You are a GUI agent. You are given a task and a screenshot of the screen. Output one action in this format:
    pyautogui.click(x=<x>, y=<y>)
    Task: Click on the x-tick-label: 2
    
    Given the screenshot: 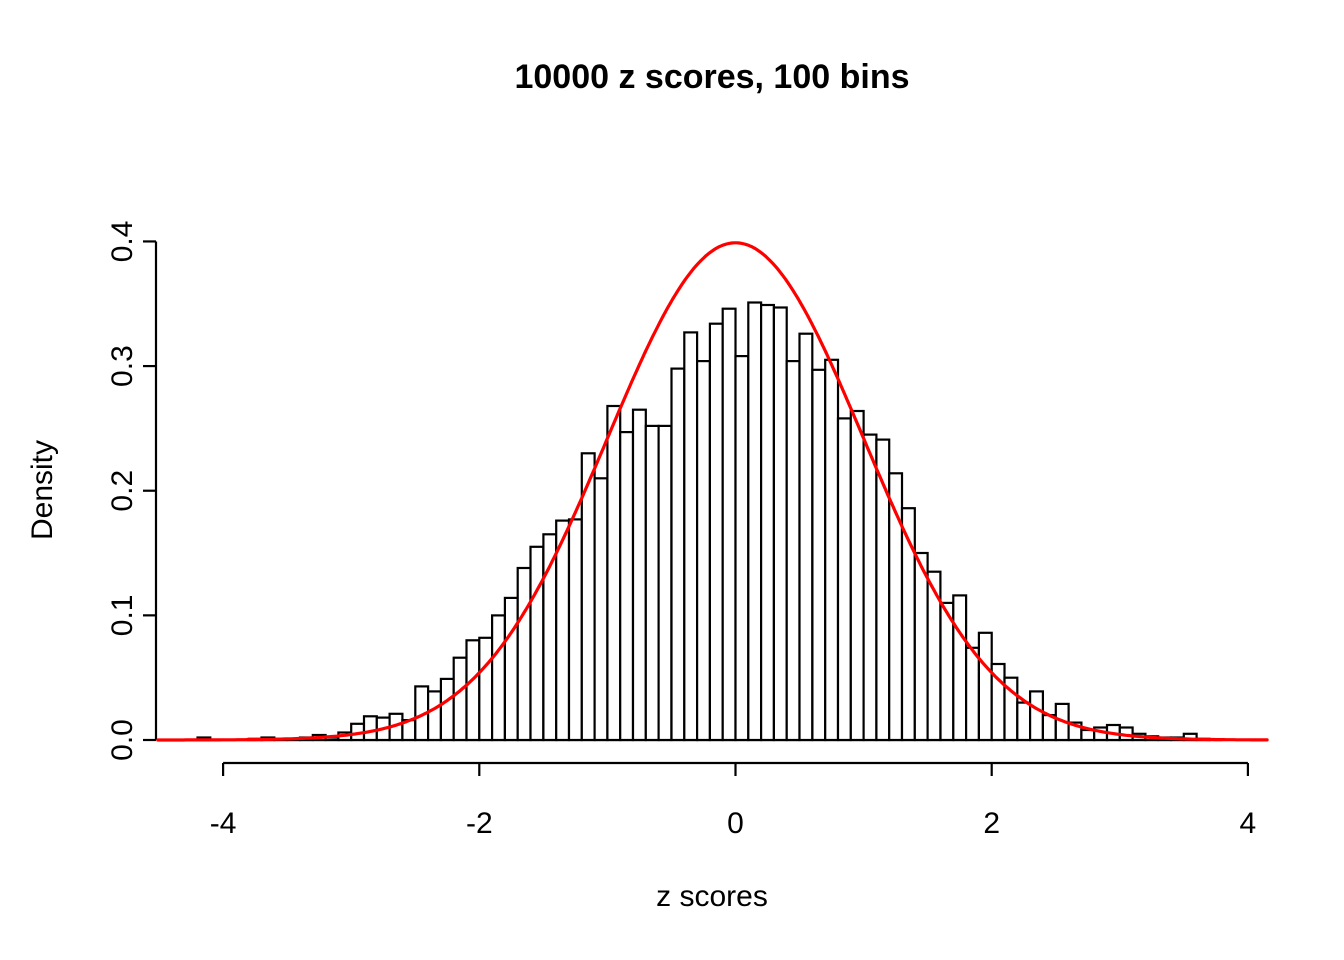 What is the action you would take?
    pyautogui.click(x=991, y=823)
    